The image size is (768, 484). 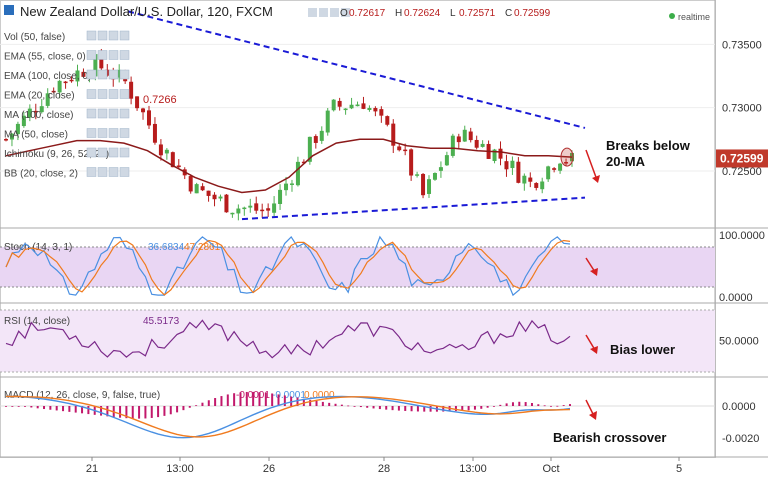 What do you see at coordinates (47, 76) in the screenshot?
I see `indicator-label: EMA (100, close, 0)` at bounding box center [47, 76].